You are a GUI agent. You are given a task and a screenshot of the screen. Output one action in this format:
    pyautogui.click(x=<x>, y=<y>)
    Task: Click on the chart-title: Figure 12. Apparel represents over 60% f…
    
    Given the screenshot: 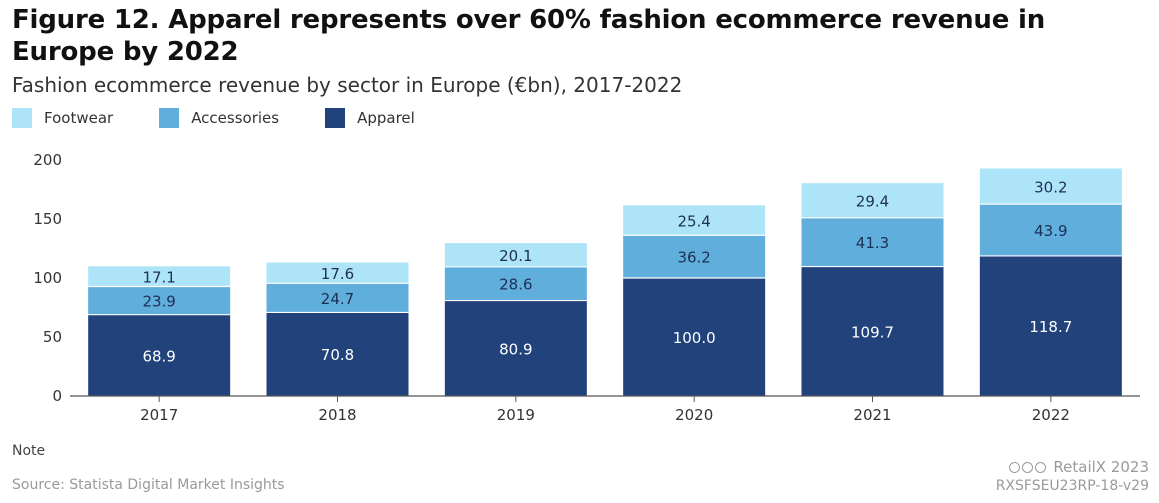 What is the action you would take?
    pyautogui.click(x=529, y=36)
    